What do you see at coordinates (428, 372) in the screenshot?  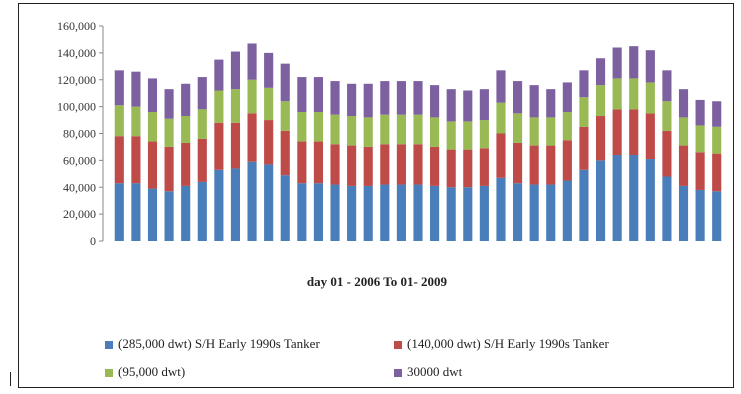 I see `legend-item-30k: 30000 dwt` at bounding box center [428, 372].